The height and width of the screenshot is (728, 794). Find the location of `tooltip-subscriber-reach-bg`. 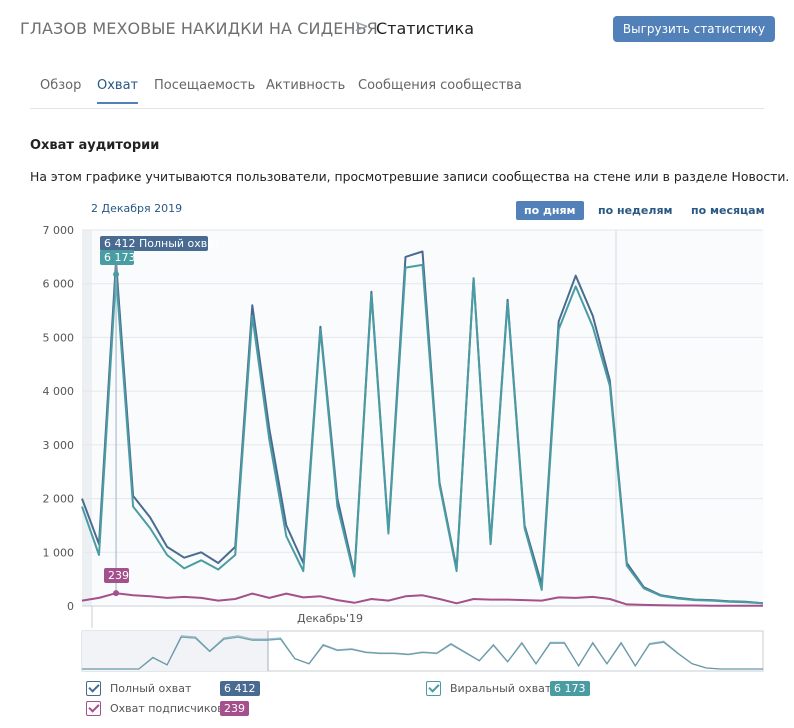

tooltip-subscriber-reach-bg is located at coordinates (116, 575).